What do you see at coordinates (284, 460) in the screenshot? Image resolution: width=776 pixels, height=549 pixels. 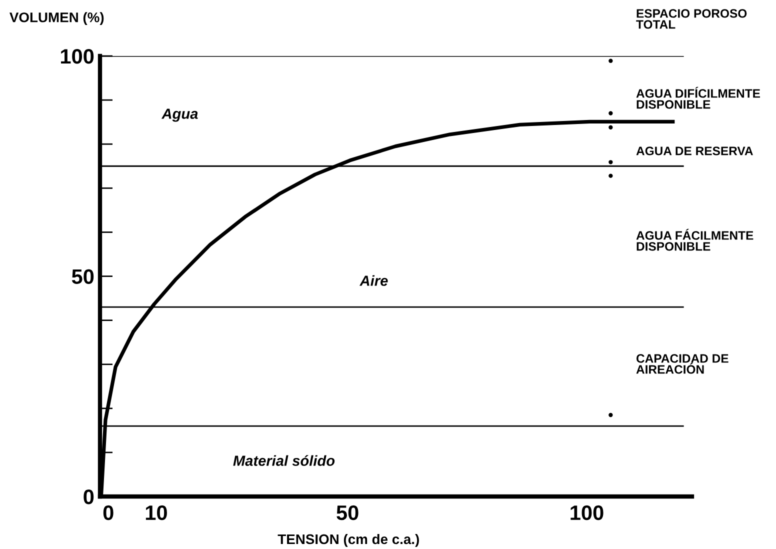 I see `annotation: Material sólido` at bounding box center [284, 460].